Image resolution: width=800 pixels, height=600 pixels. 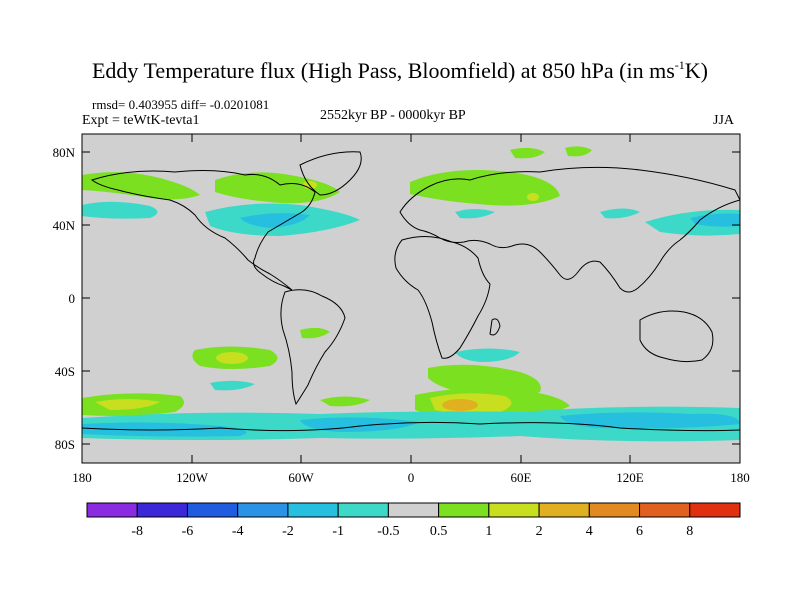 I want to click on colorbar-label: -8, so click(x=137, y=531).